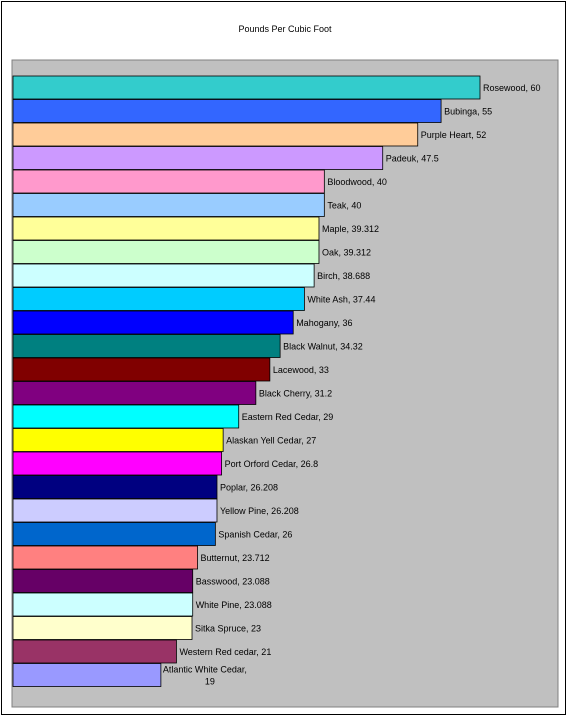 The width and height of the screenshot is (569, 718). What do you see at coordinates (272, 464) in the screenshot?
I see `data-label: Port Orford Cedar, 26.8` at bounding box center [272, 464].